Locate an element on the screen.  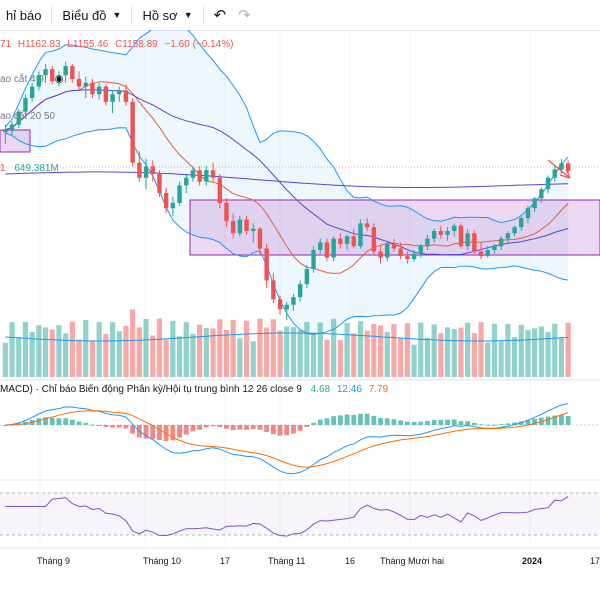
ma1-label: ao cắt 4 9 is located at coordinates (22, 79).